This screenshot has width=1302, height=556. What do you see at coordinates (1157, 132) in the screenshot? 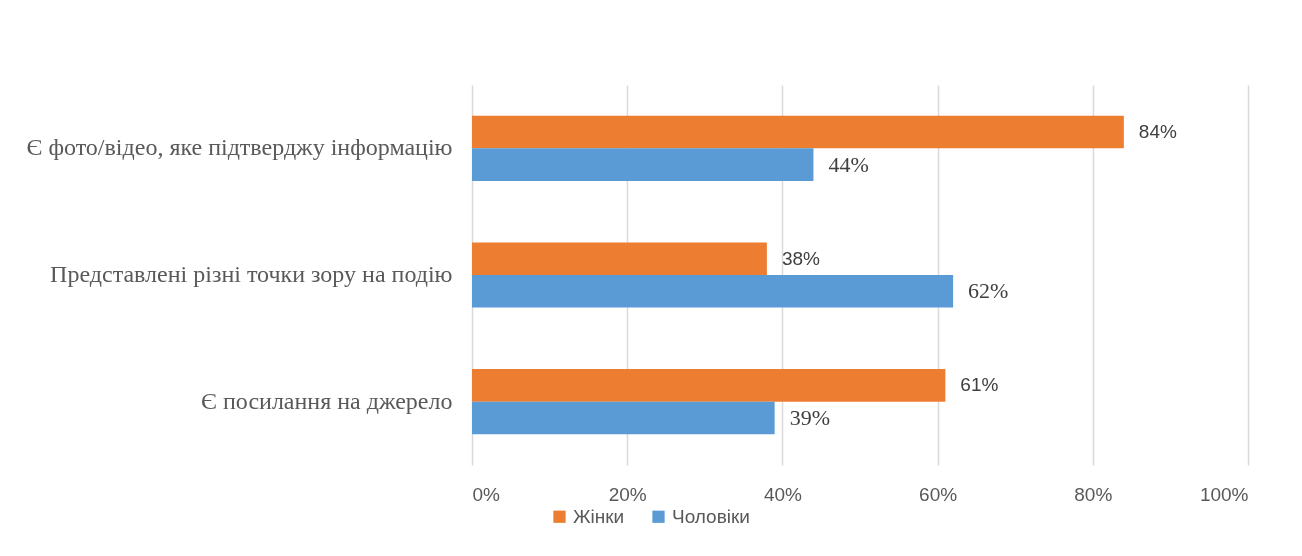
I see `data-label: 84%` at bounding box center [1157, 132].